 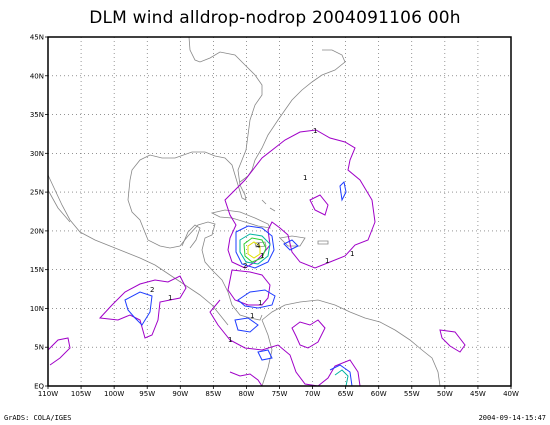 What do you see at coordinates (59, 351) in the screenshot?
I see `contour-1-g` at bounding box center [59, 351].